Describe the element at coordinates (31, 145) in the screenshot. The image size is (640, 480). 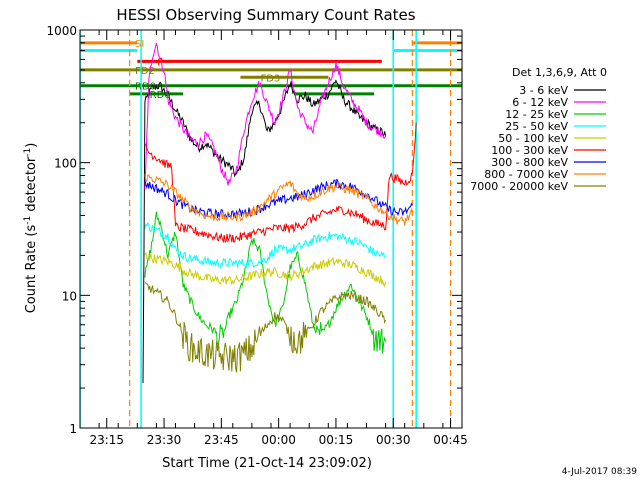
I see `y-axis-label-end: )` at that location.